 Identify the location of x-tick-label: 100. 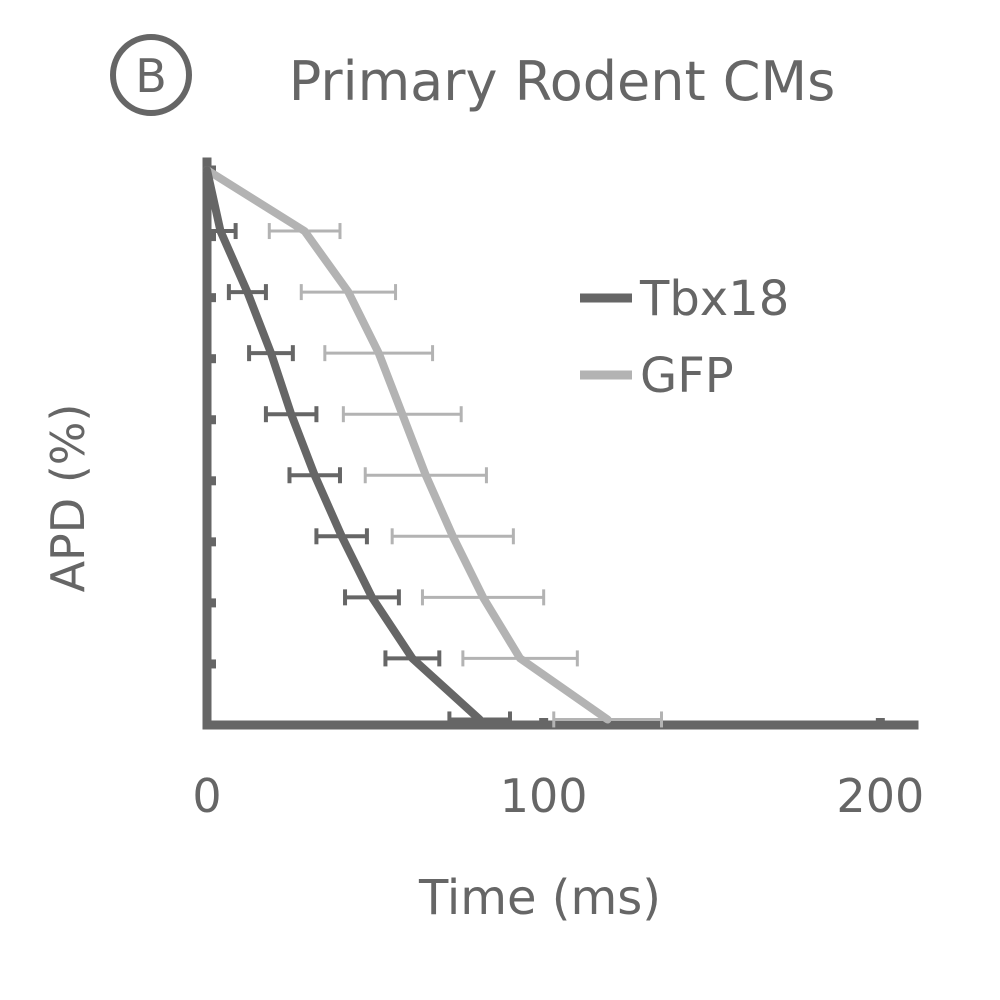
(544, 796).